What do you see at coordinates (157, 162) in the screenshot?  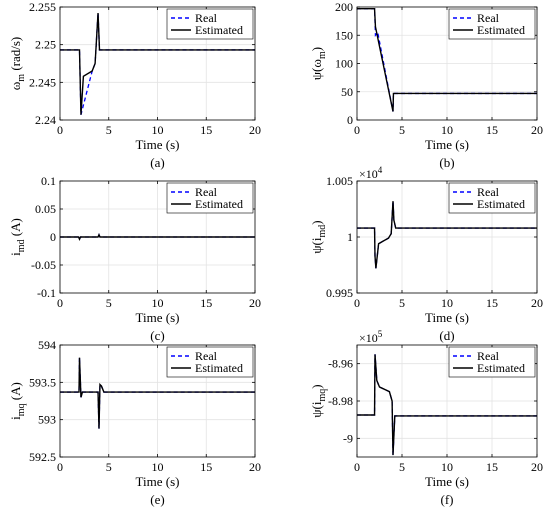 I see `panel-label: (a)` at bounding box center [157, 162].